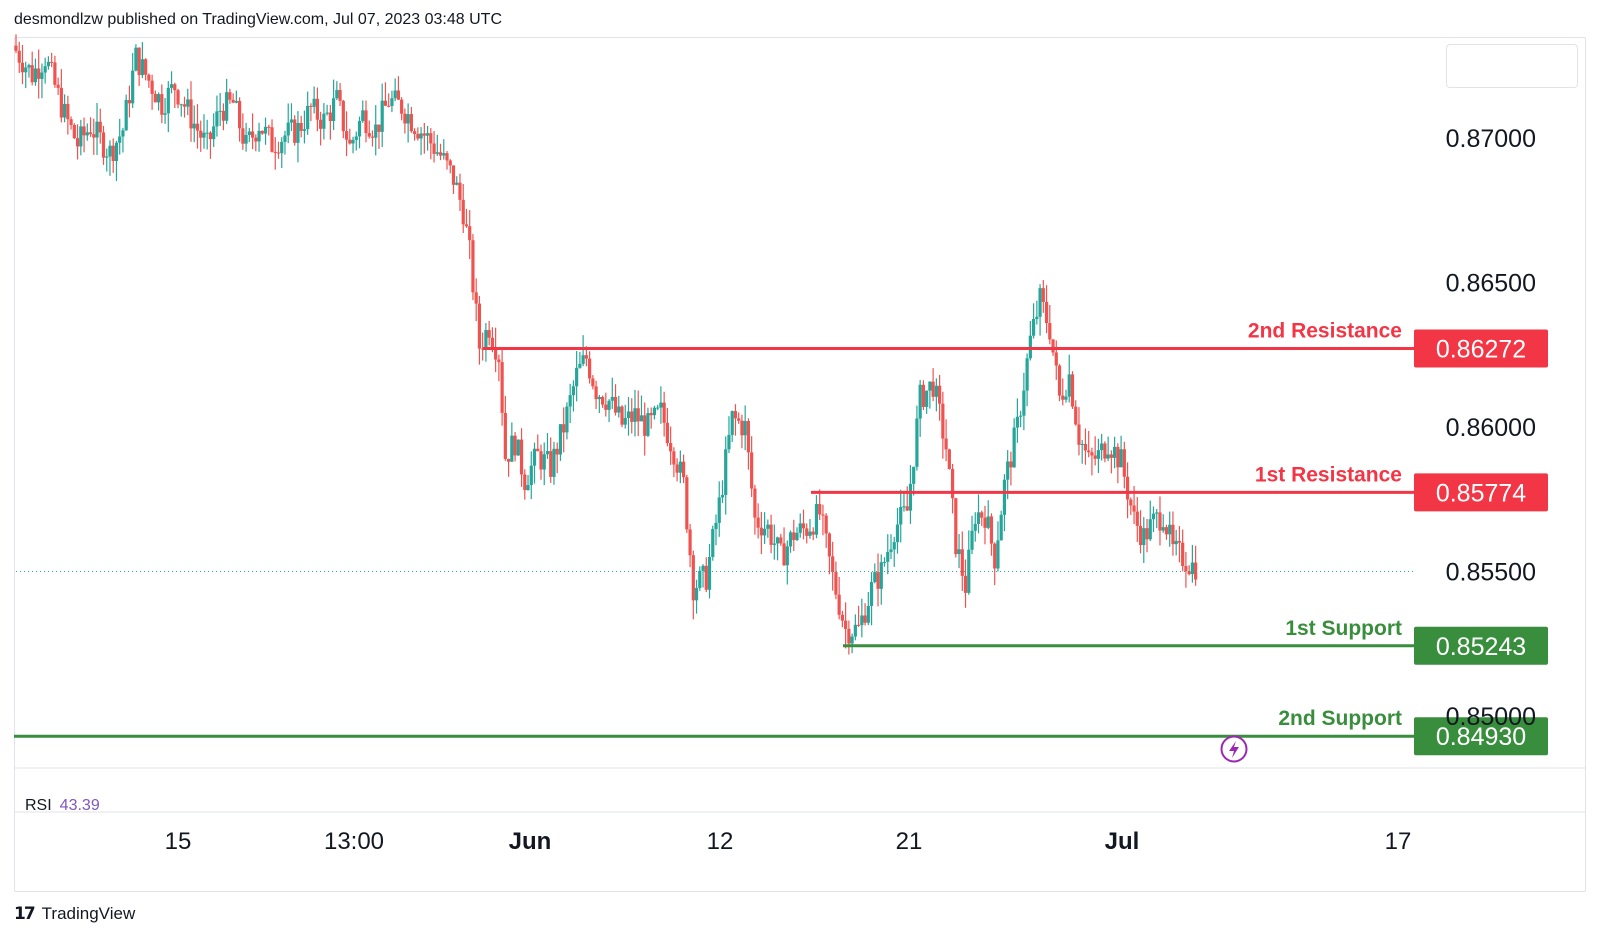 Image resolution: width=1600 pixels, height=938 pixels. I want to click on time-tick-label: Jun, so click(530, 841).